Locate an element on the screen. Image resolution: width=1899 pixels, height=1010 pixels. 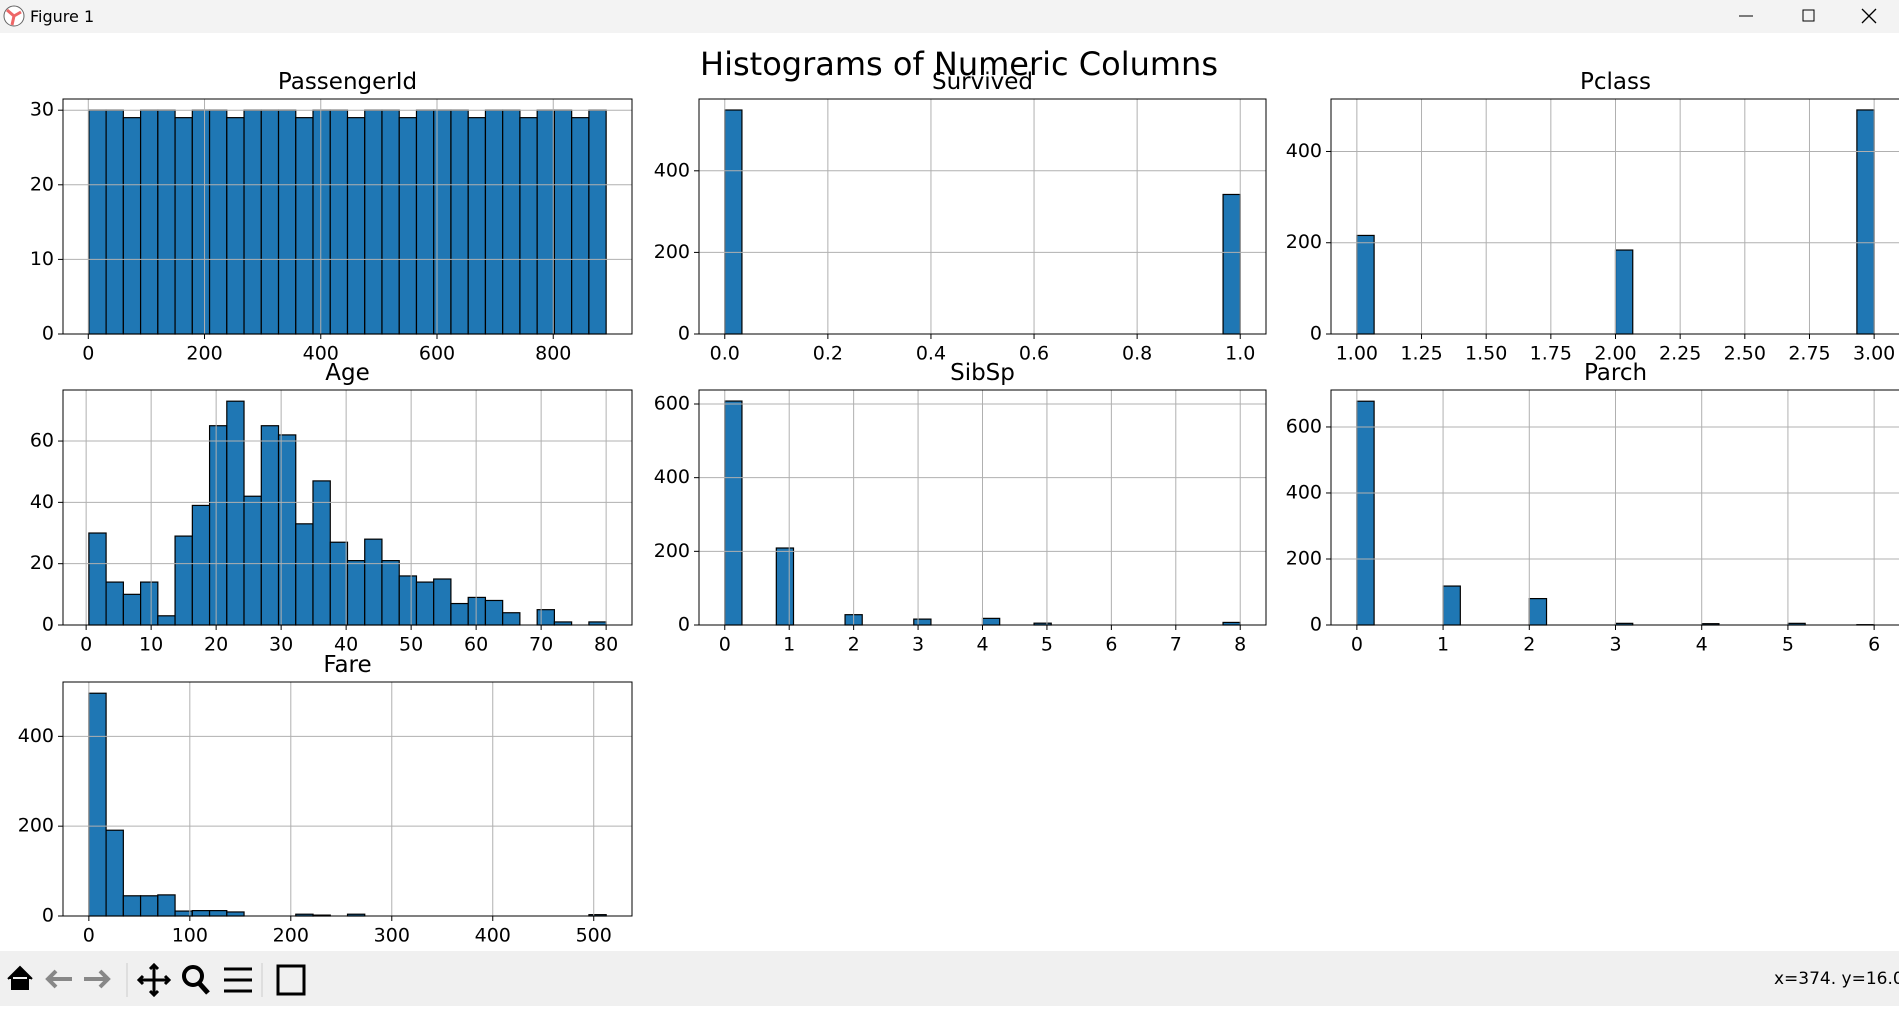
home-button is located at coordinates (20, 978).